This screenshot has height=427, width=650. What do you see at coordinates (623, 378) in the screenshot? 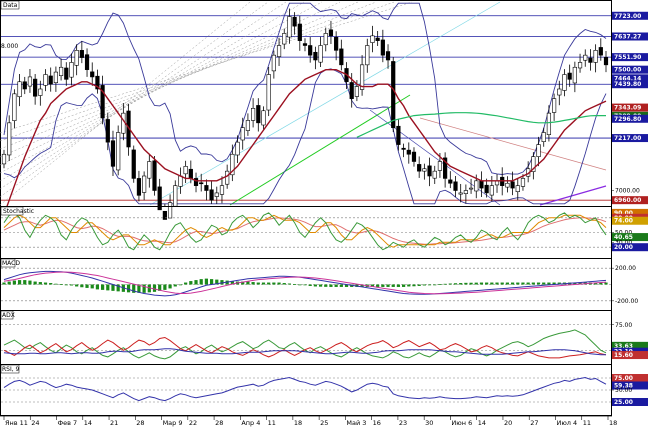
I see `axis-tick-label: 75.00` at bounding box center [623, 378].